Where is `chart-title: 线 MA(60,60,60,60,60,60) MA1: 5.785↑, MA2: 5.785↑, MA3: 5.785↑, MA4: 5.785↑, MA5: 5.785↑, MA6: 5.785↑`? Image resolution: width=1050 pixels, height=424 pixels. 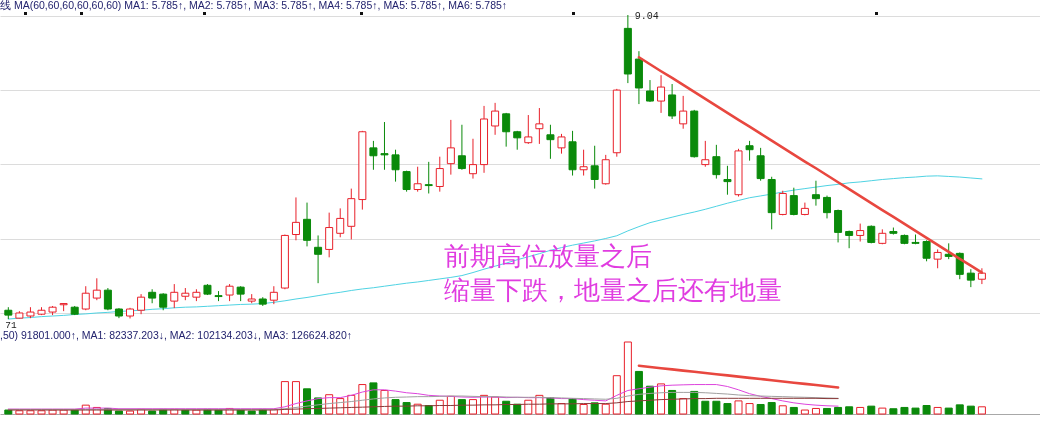 chart-title: 线 MA(60,60,60,60,60,60) MA1: 5.785↑, MA2: 5.785↑, MA3: 5.785↑, MA4: 5.785↑, MA5: 5.785↑, MA6: 5.785↑ is located at coordinates (254, 5).